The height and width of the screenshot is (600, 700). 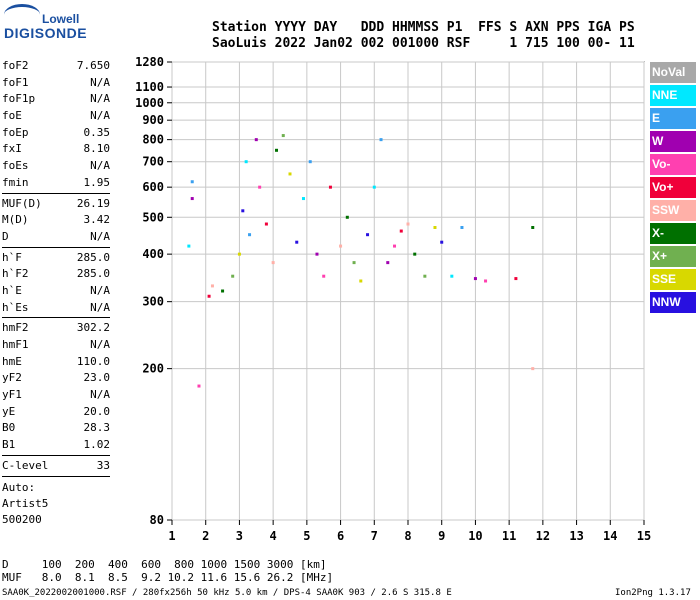 I want to click on param-value: 0.35, so click(x=97, y=132).